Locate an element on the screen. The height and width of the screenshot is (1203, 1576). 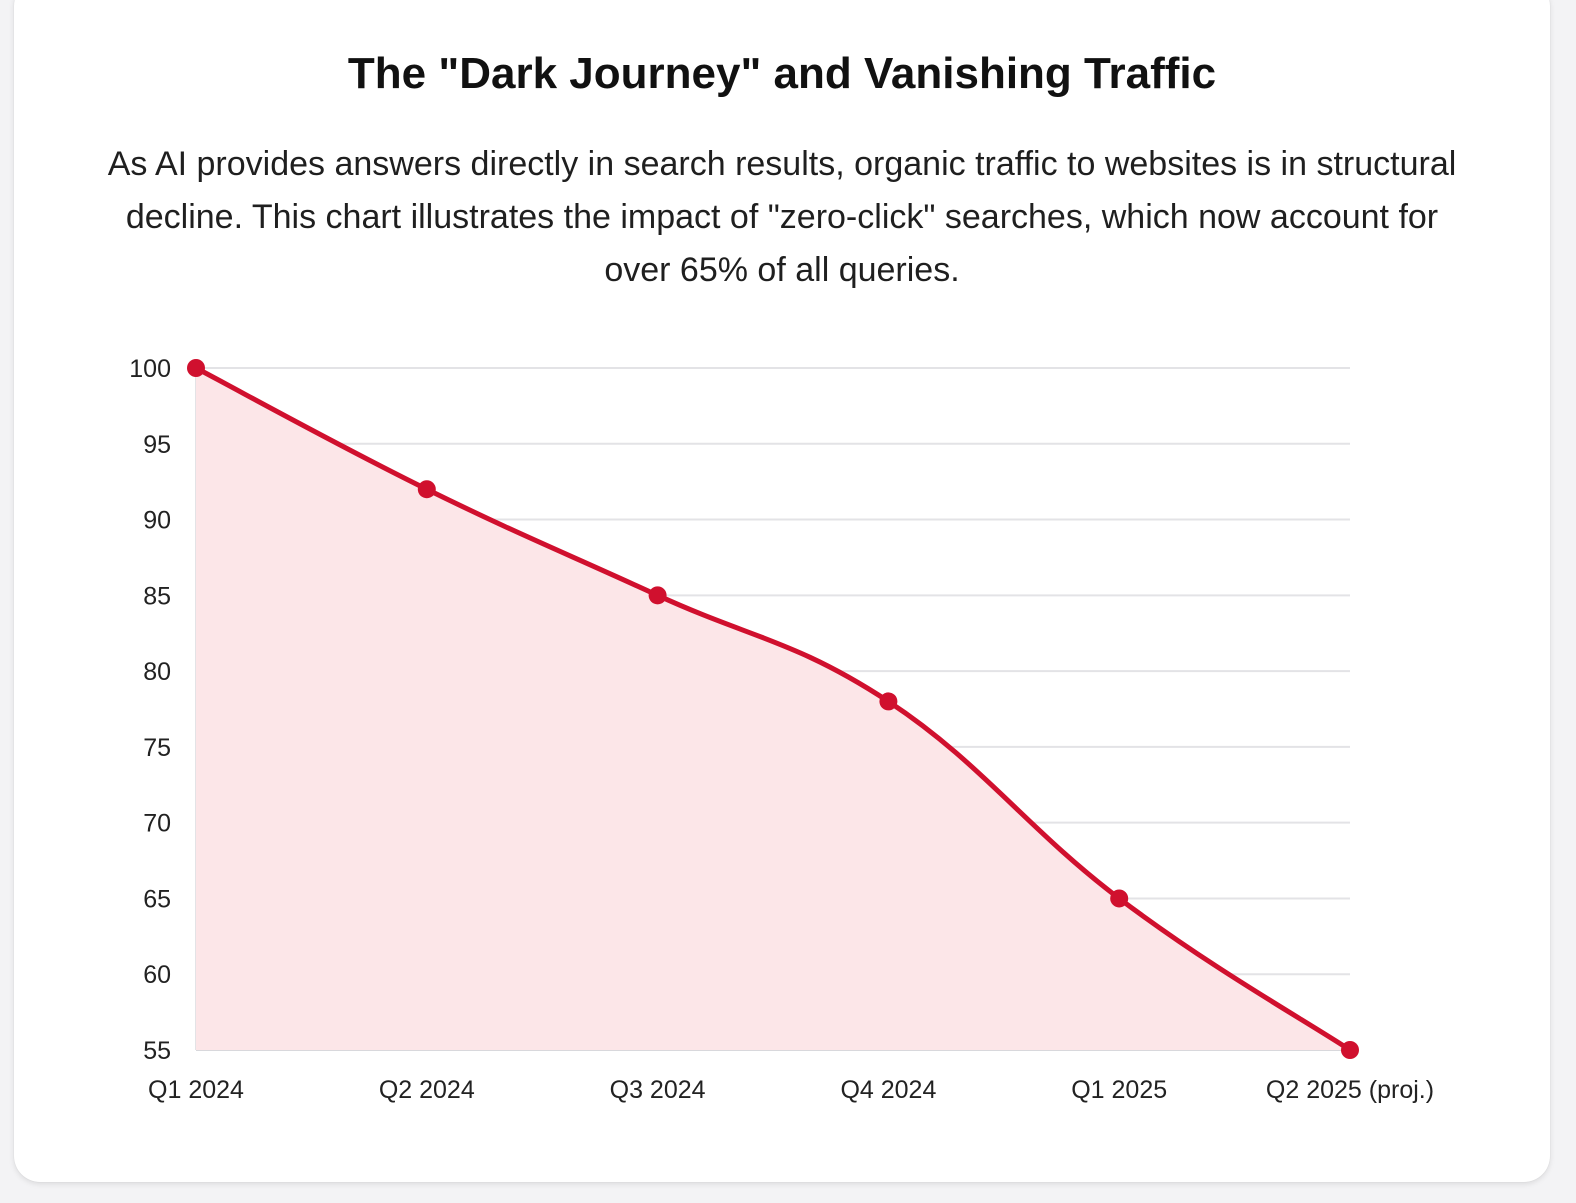
data-point-q2-2025-proj is located at coordinates (1350, 1050).